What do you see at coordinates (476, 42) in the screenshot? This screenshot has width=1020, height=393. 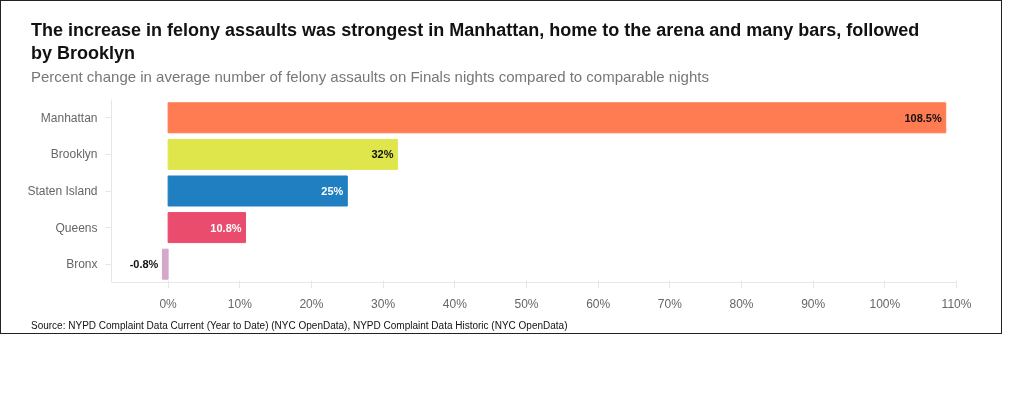 I see `chart-title: The increase in felony assaults was strongest in Manhattan, home to the arena and many bars, followed by Brooklyn` at bounding box center [476, 42].